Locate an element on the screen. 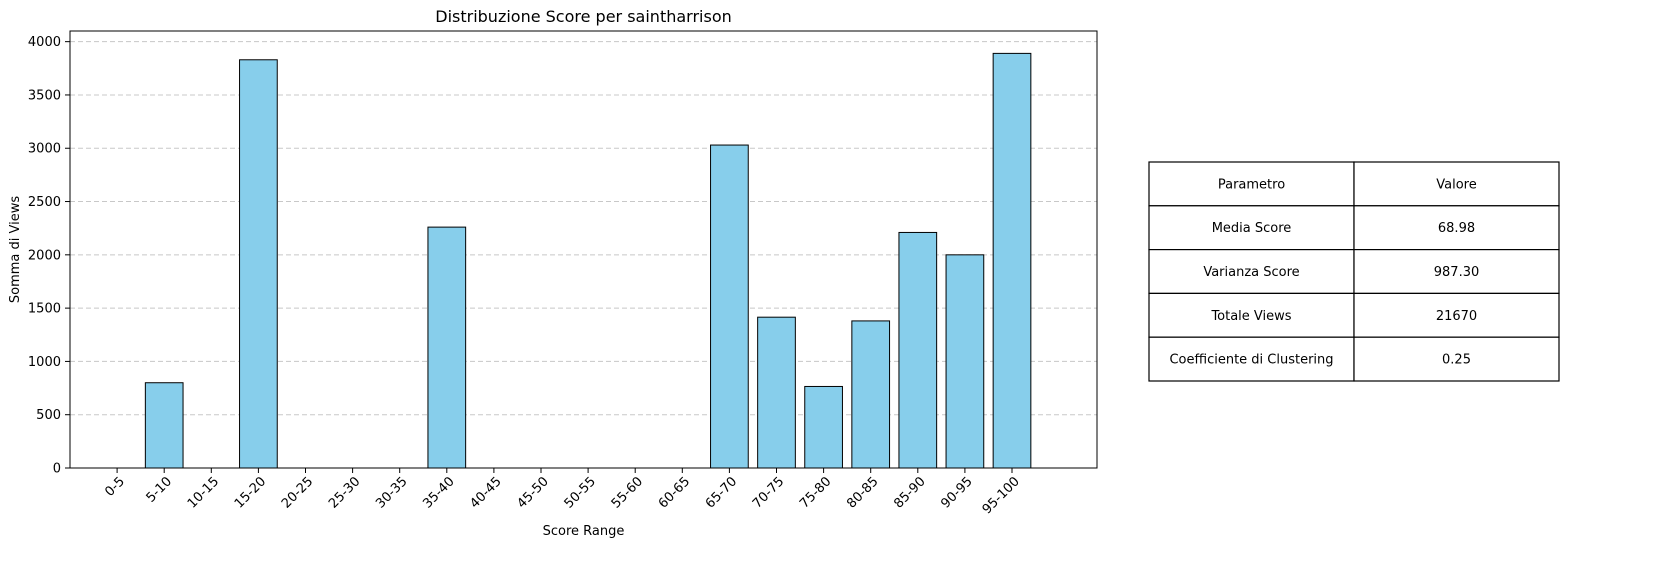 The height and width of the screenshot is (578, 1657). y-tick-label: 2500 is located at coordinates (44, 202).